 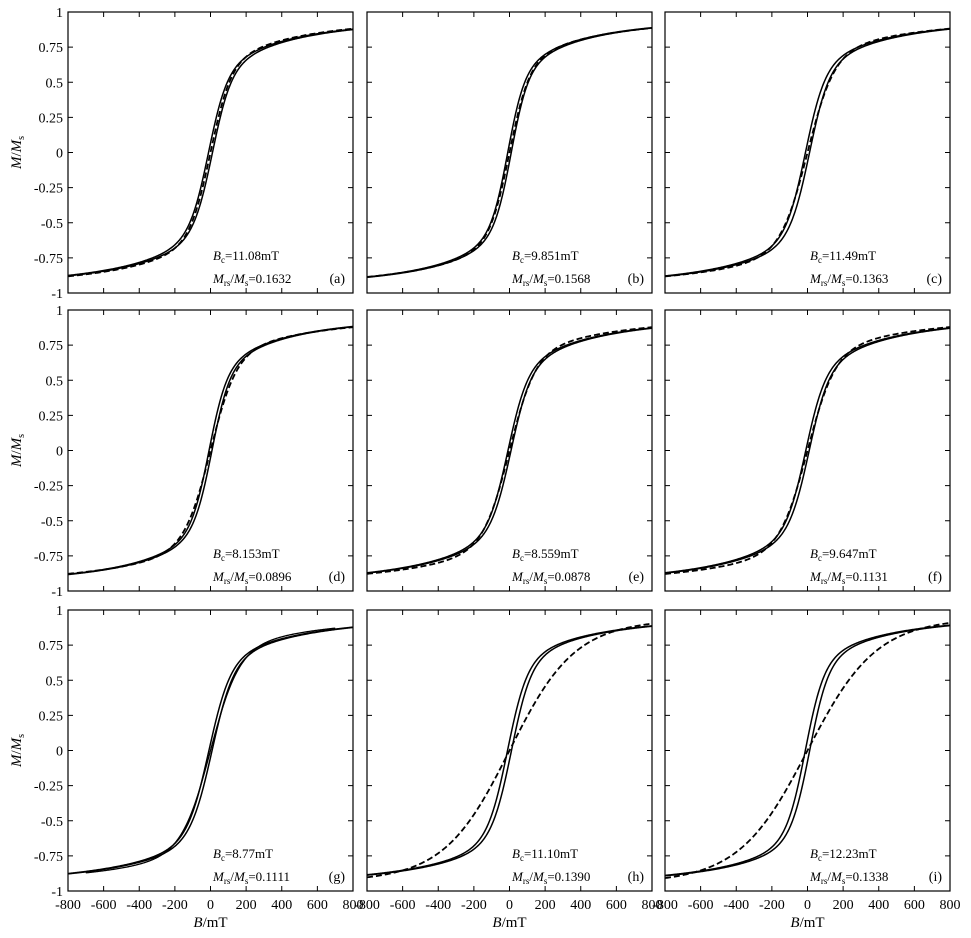 What do you see at coordinates (636, 877) in the screenshot?
I see `panel-label: (h)` at bounding box center [636, 877].